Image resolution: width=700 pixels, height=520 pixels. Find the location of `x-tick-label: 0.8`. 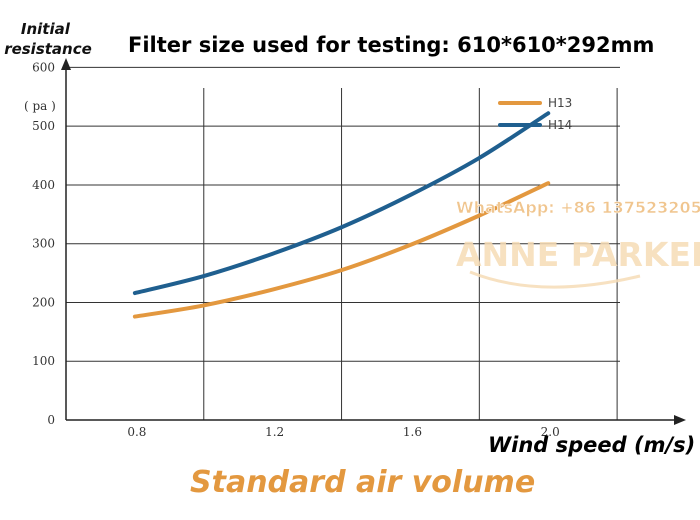

x-tick-label: 0.8 is located at coordinates (136, 432).